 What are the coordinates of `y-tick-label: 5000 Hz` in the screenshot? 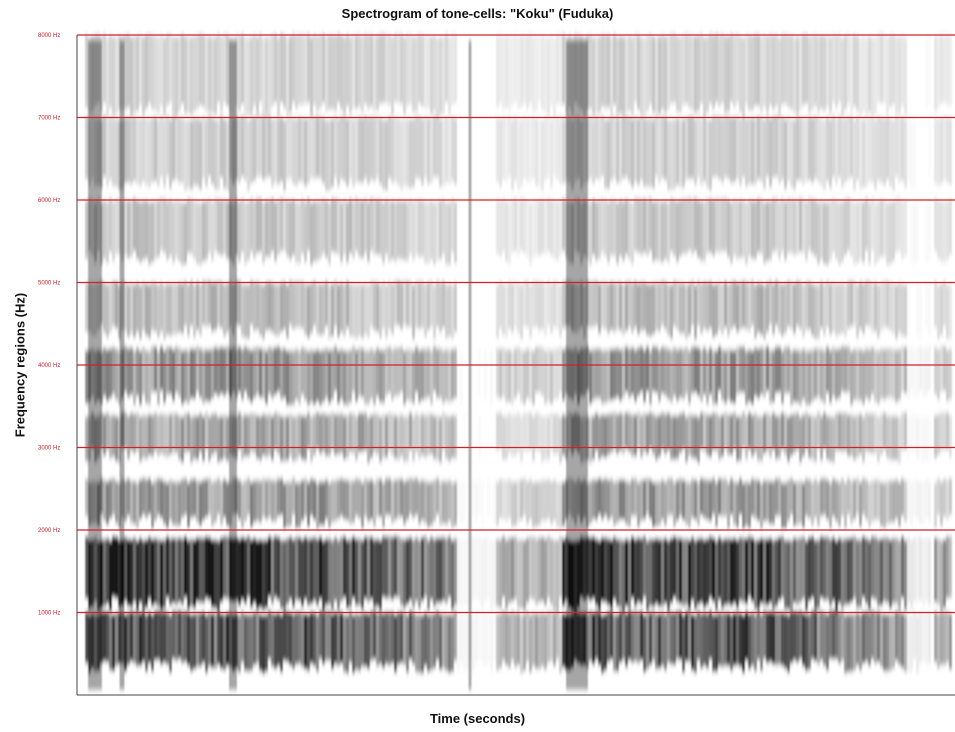 It's located at (49, 284).